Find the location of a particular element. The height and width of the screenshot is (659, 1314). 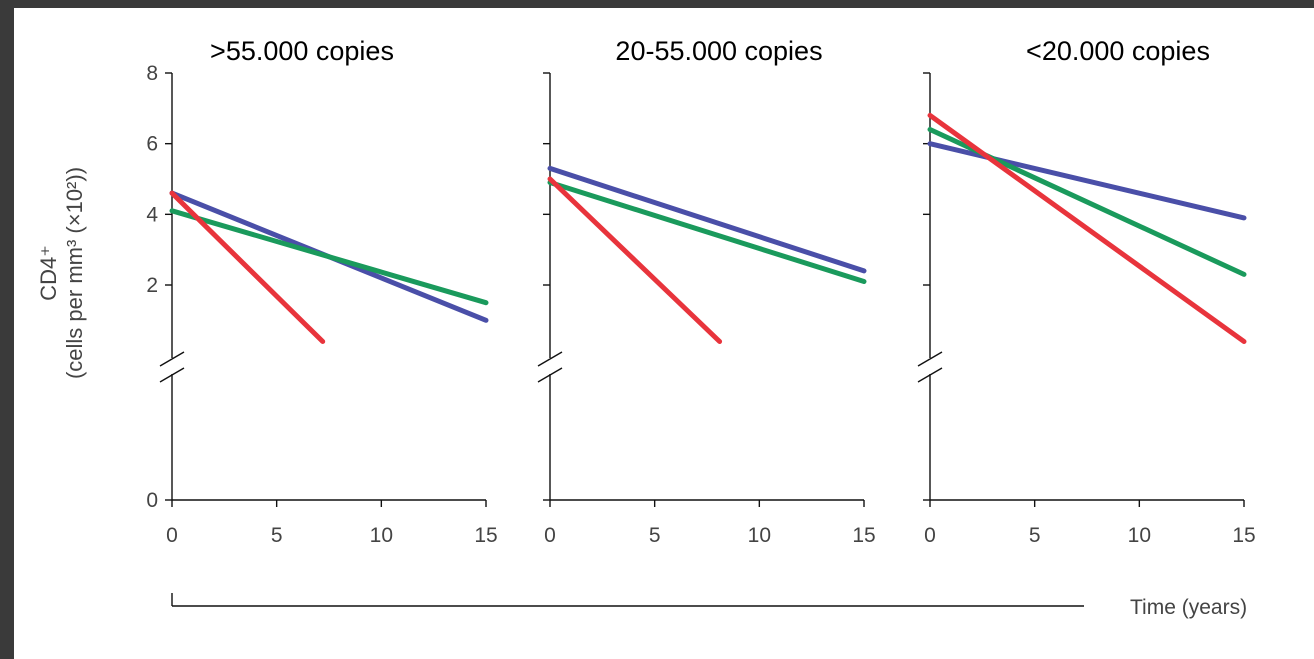

y-tick-label: 8 is located at coordinates (152, 73).